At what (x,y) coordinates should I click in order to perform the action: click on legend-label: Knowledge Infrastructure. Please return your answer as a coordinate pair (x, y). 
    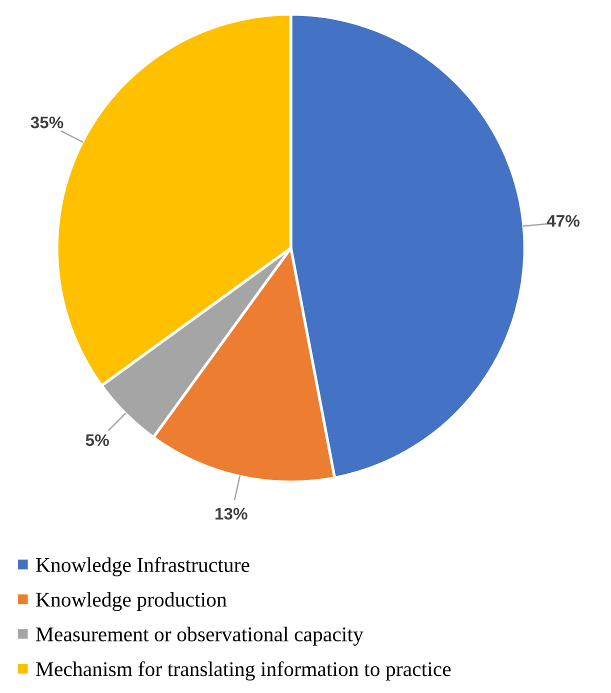
    Looking at the image, I should click on (143, 566).